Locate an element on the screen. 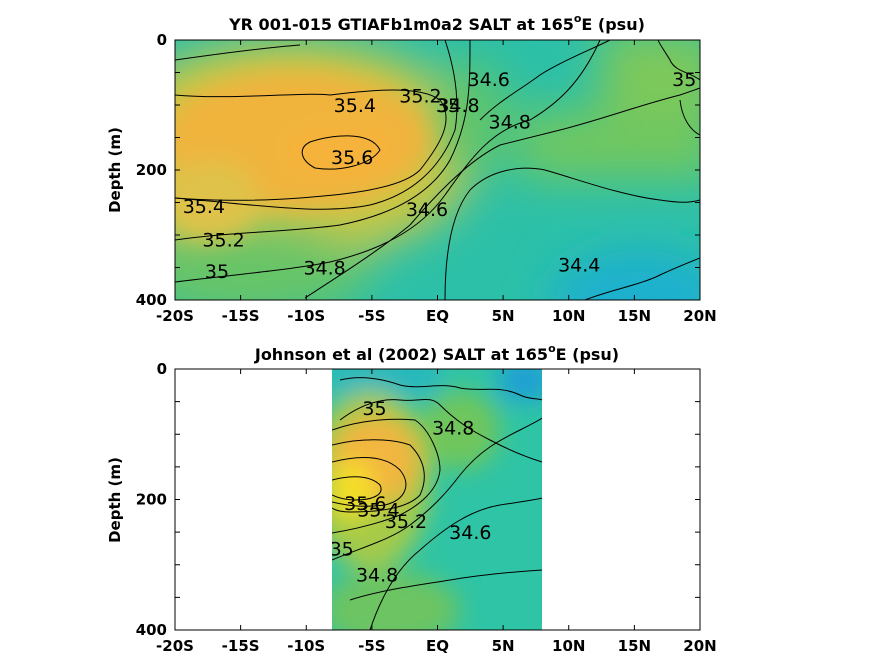 The image size is (875, 656). top-x-tick-label: -10S is located at coordinates (306, 316).